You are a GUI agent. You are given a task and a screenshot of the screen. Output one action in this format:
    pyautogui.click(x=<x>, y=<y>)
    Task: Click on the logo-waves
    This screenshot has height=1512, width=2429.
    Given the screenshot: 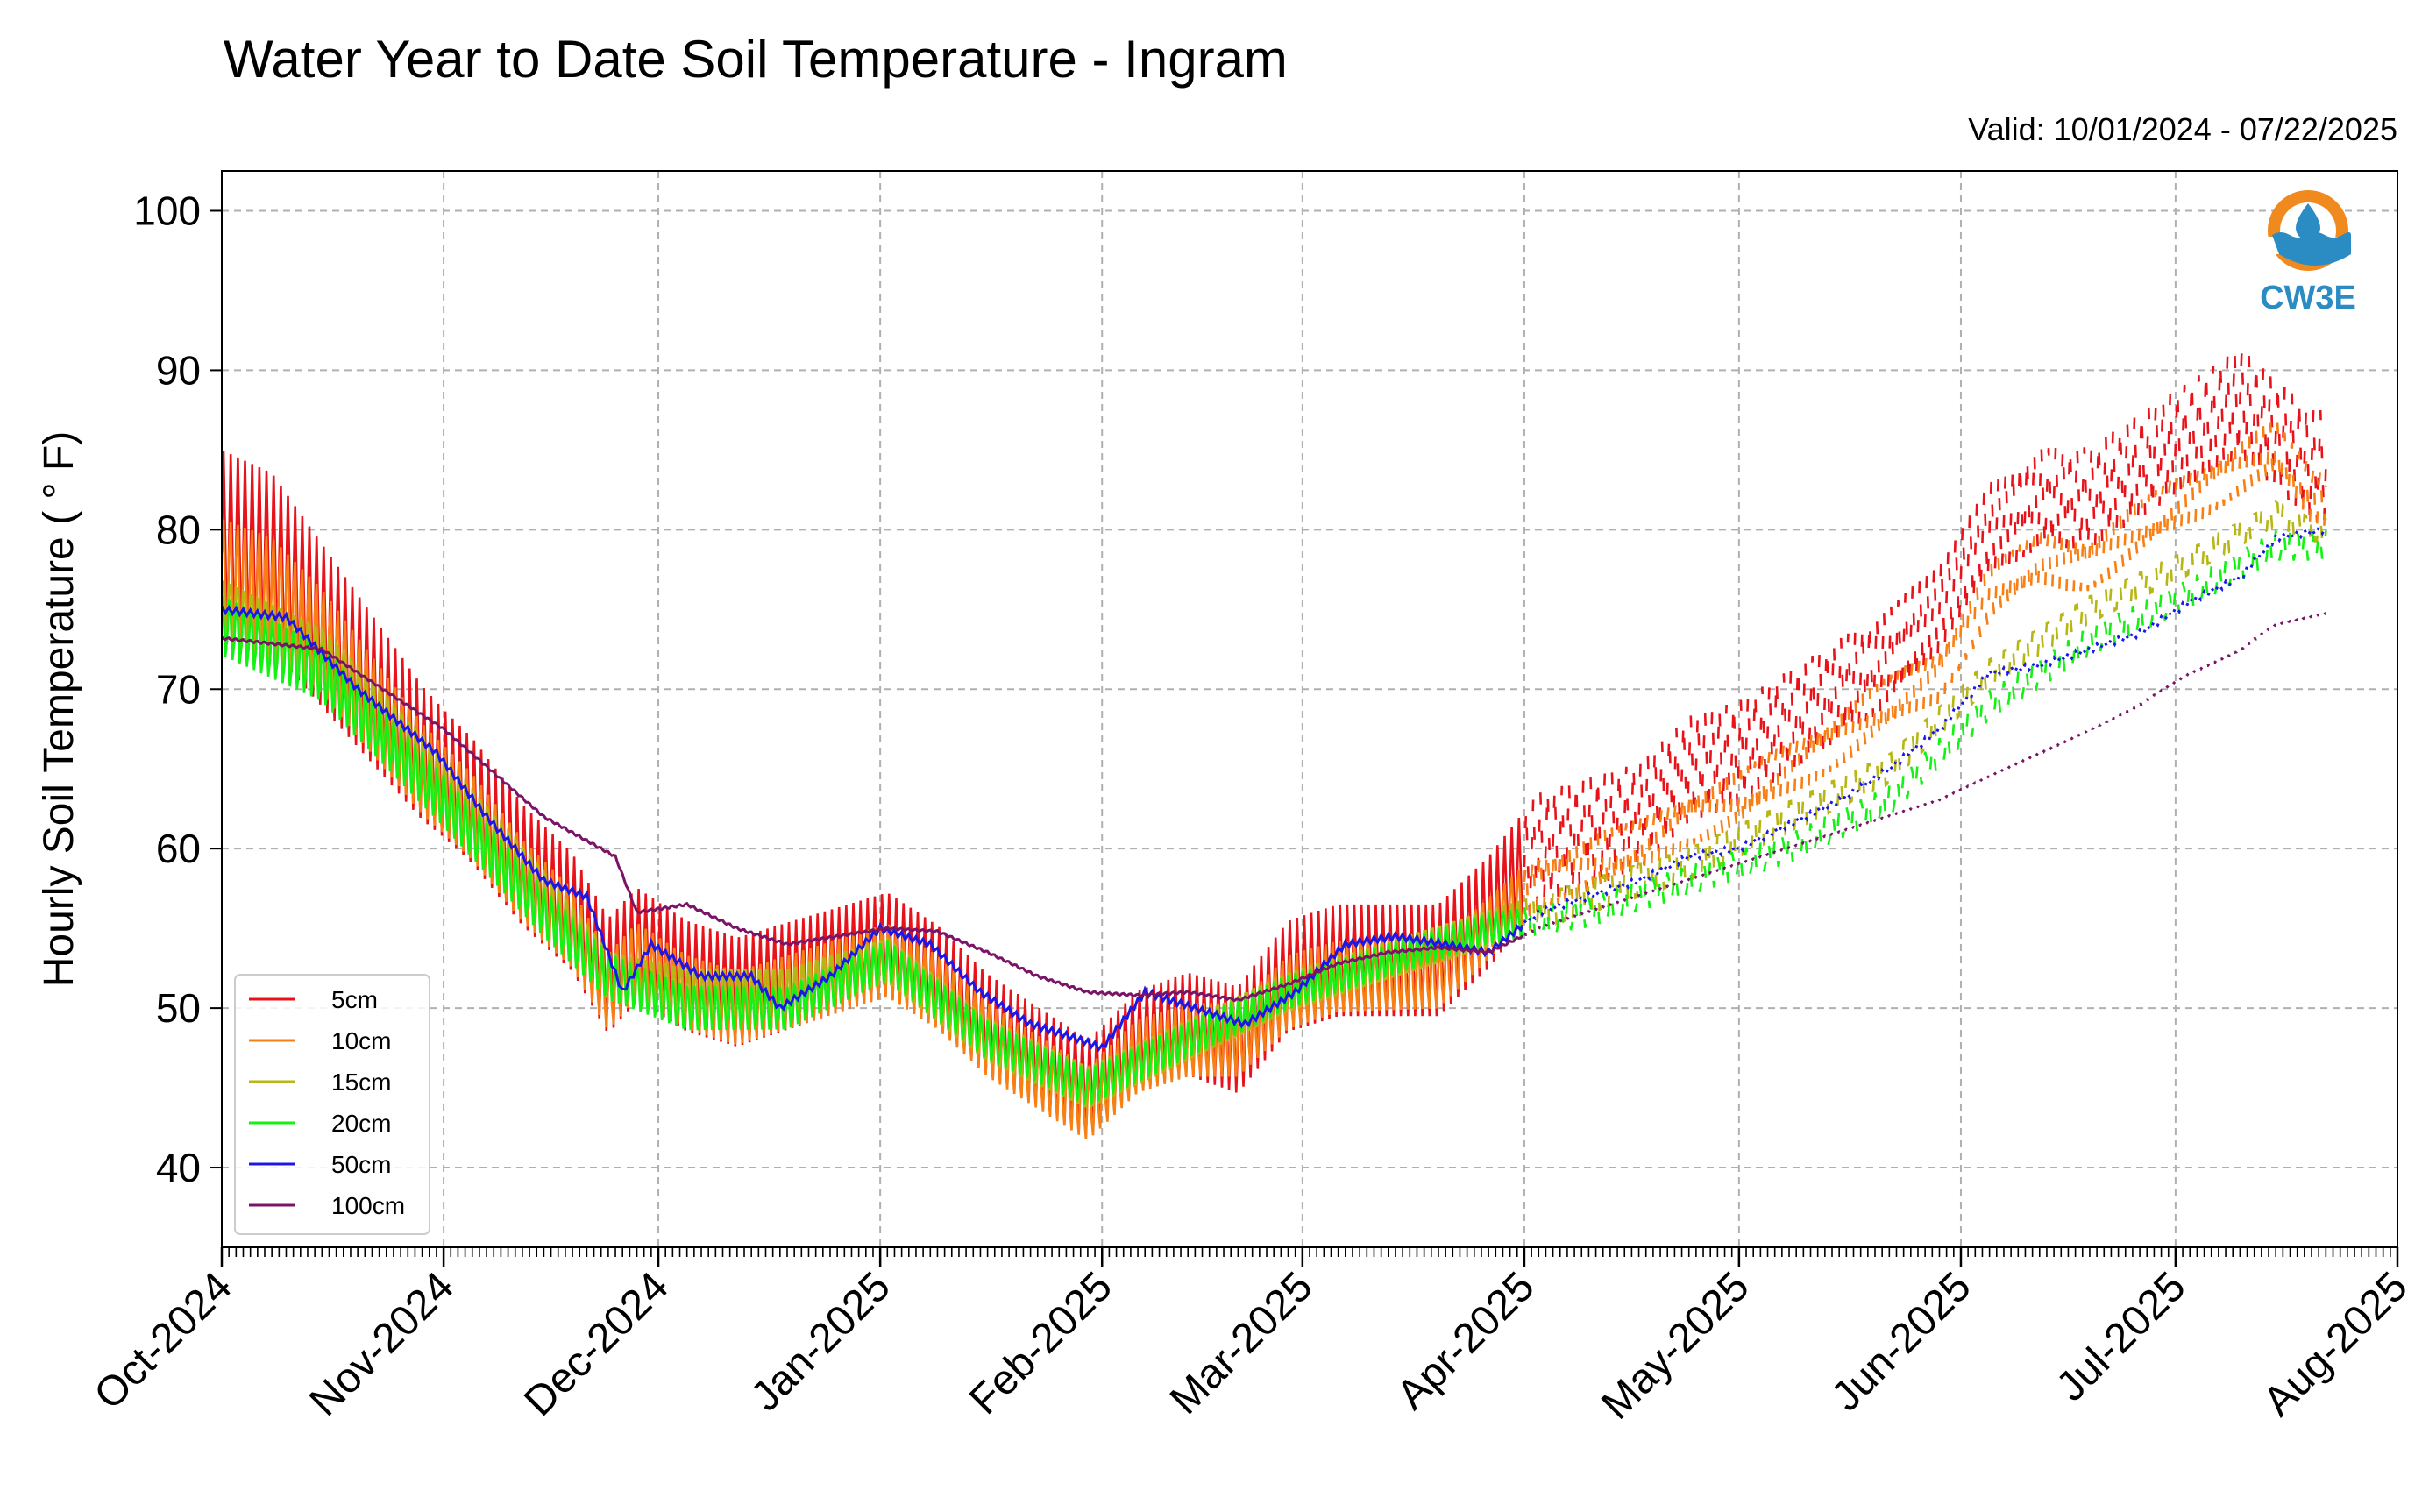 What is the action you would take?
    pyautogui.click(x=2311, y=249)
    